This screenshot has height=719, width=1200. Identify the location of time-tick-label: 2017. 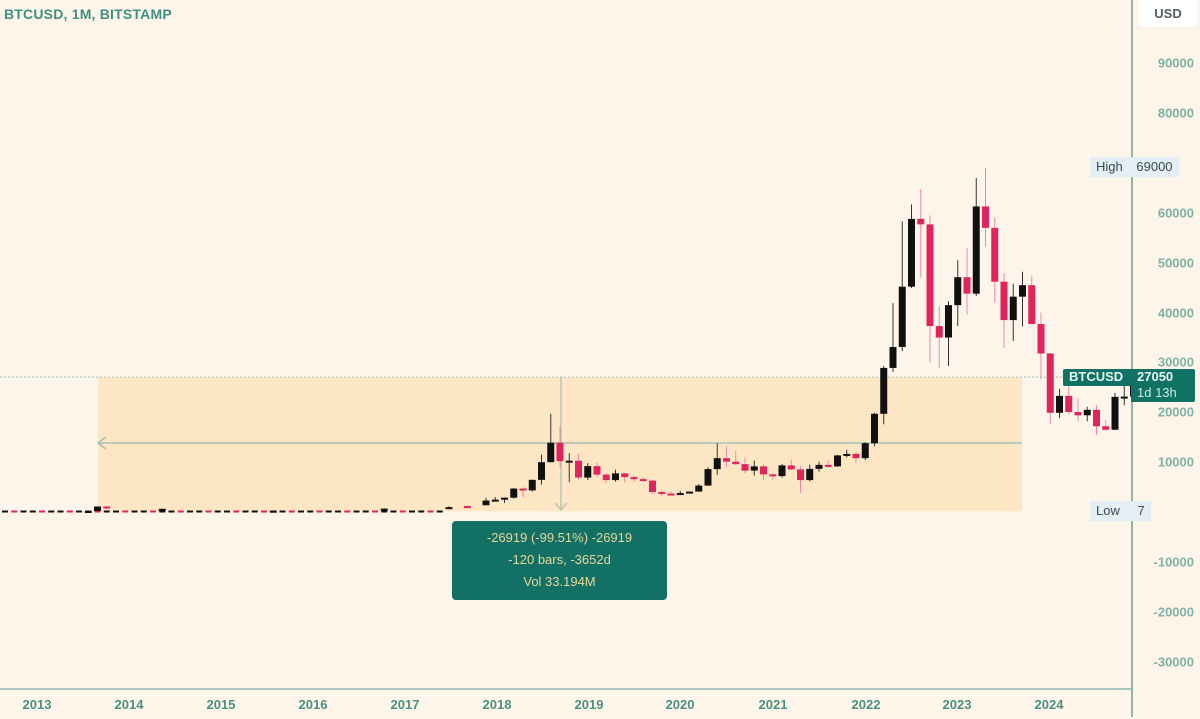
(405, 704).